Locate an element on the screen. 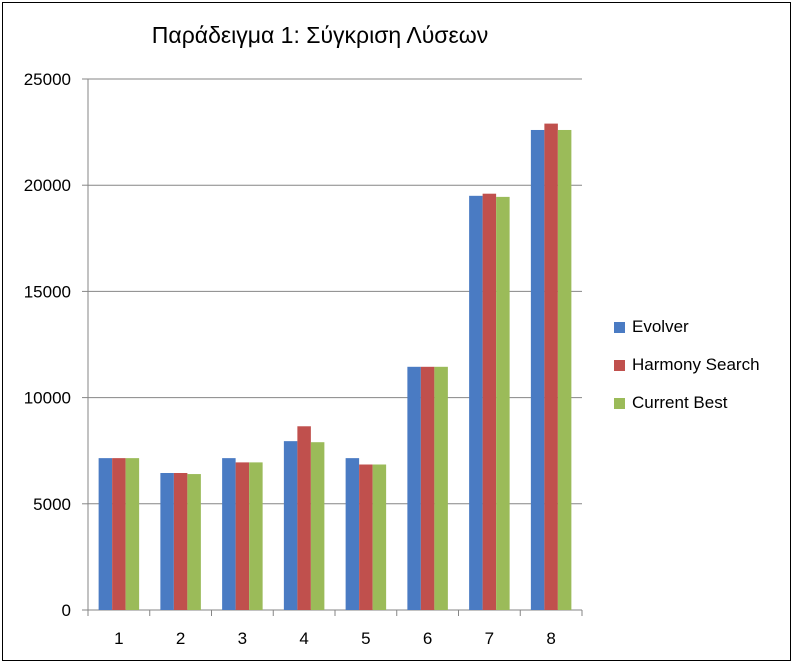 The width and height of the screenshot is (795, 665). legend-swatch-harmony-search is located at coordinates (619, 365).